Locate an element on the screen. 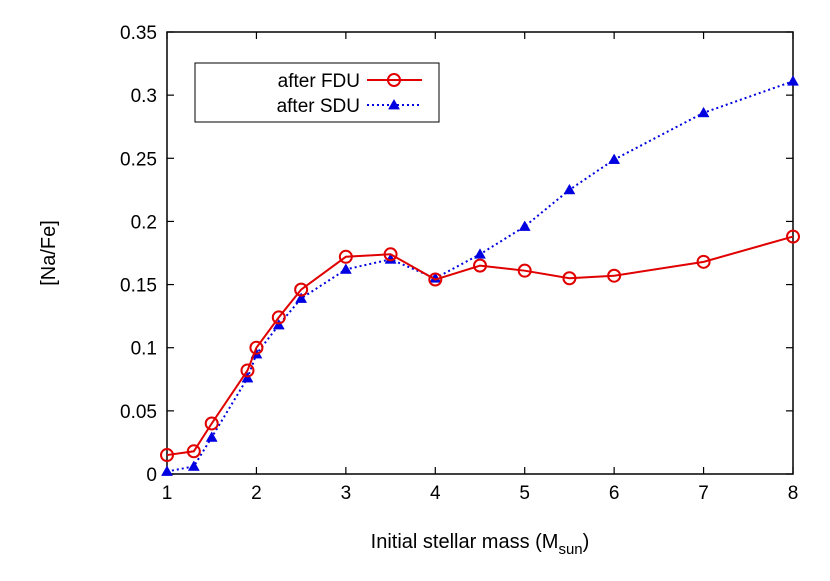 This screenshot has height=581, width=830. x-tick-label-0: 1 is located at coordinates (167, 493).